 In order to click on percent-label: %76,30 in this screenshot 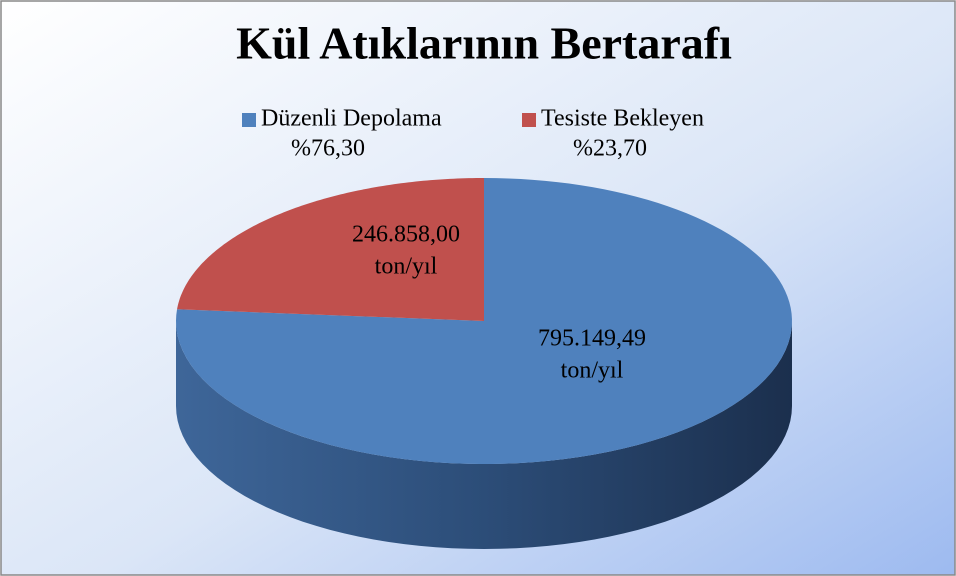, I will do `click(328, 149)`.